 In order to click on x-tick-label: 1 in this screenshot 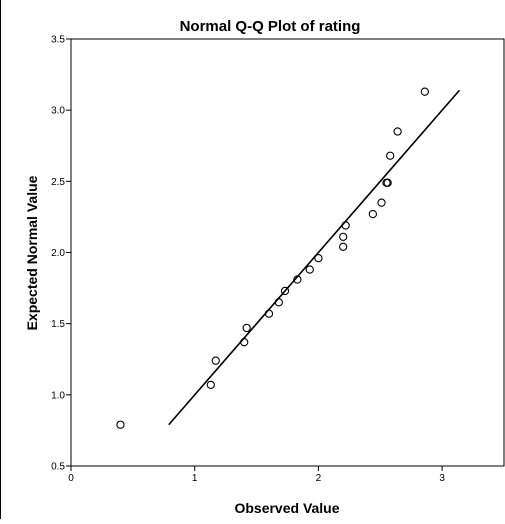, I will do `click(195, 478)`.